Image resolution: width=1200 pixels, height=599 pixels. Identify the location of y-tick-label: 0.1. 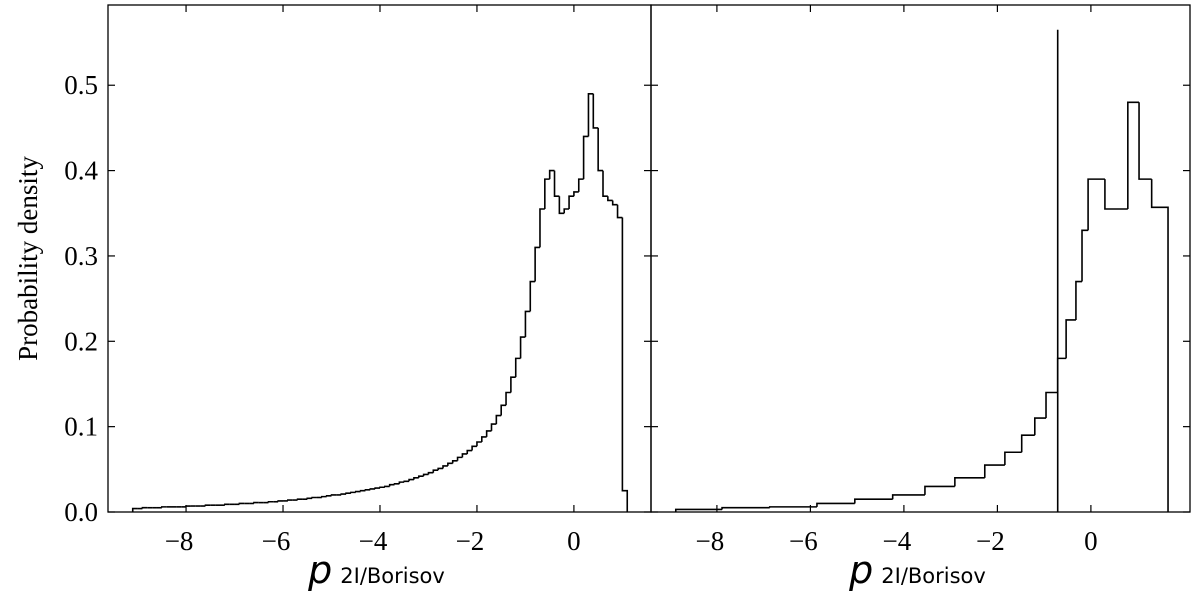
(81, 427).